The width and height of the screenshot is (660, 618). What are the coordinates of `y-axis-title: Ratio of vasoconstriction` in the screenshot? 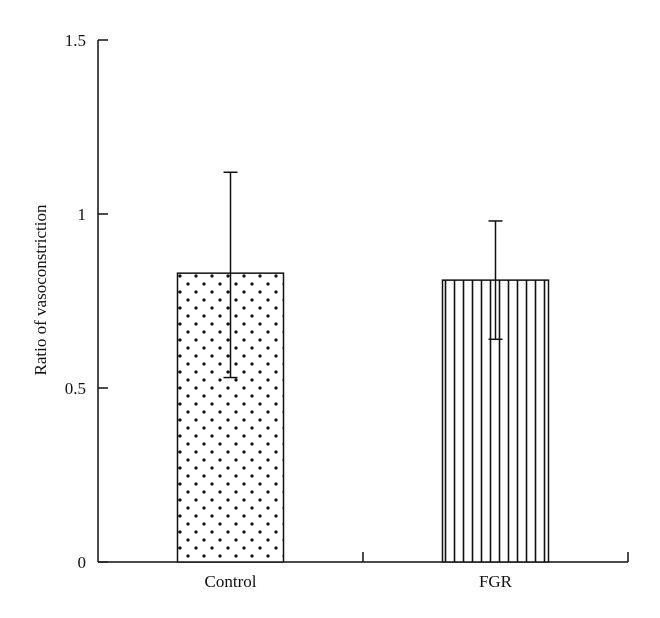 It's located at (40, 289).